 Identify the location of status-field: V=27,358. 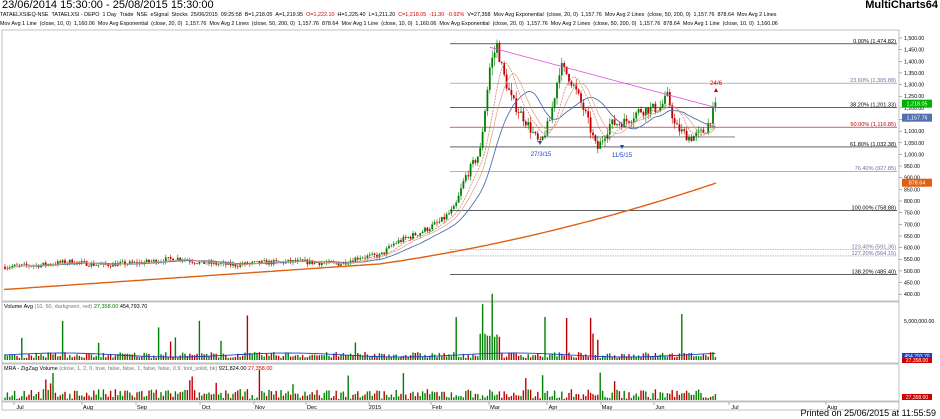
(479, 15).